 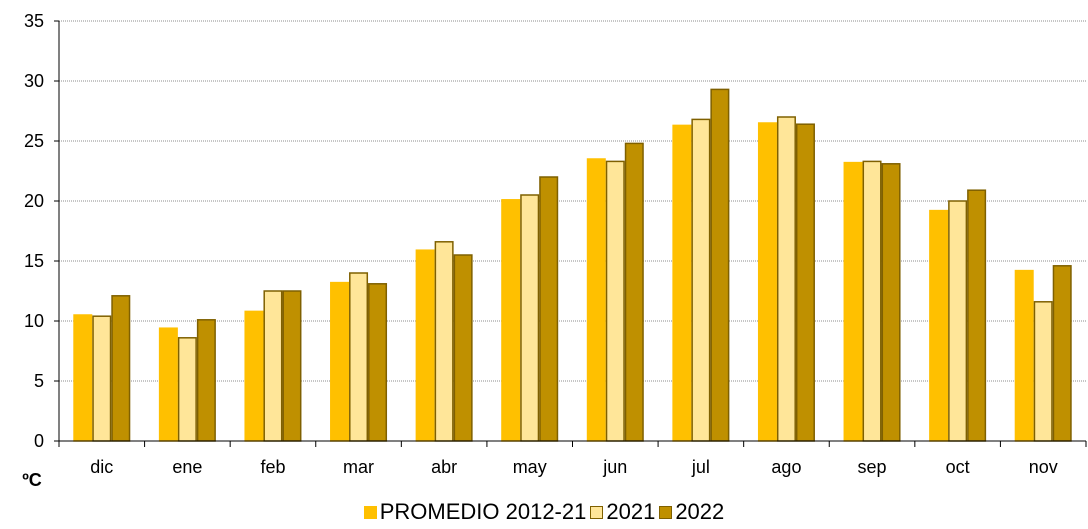 I want to click on x-tick-label-sep: sep, so click(x=872, y=467).